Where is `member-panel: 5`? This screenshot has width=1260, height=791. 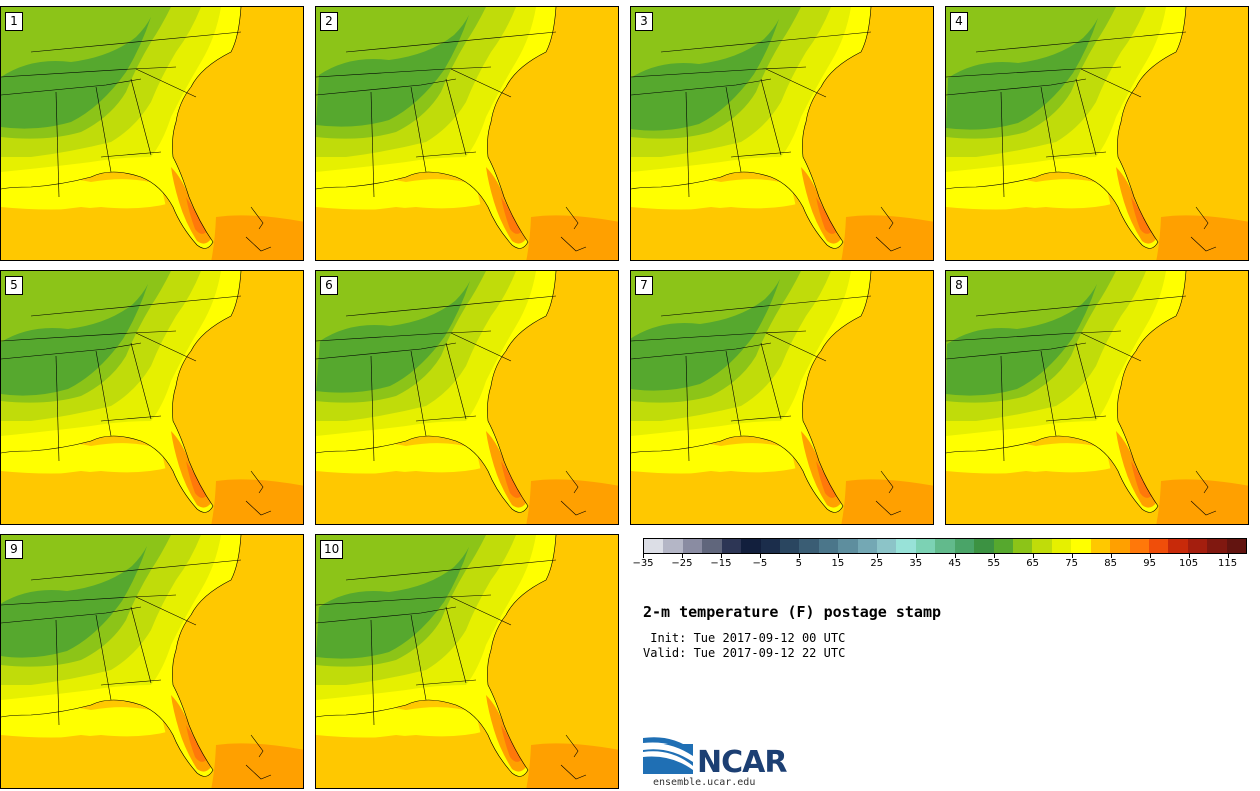
member-panel: 5 is located at coordinates (152, 397).